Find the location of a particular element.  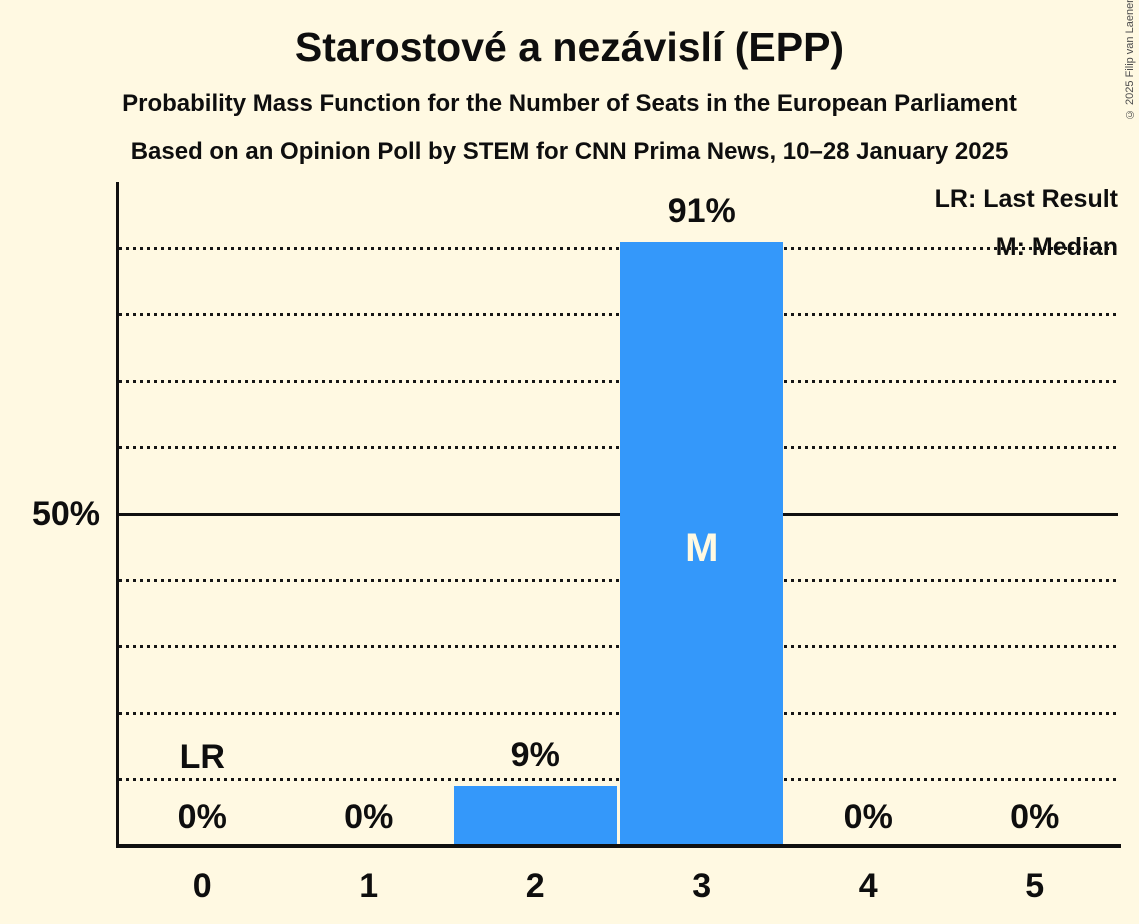

gridline-dotted-30pct is located at coordinates (618, 647).